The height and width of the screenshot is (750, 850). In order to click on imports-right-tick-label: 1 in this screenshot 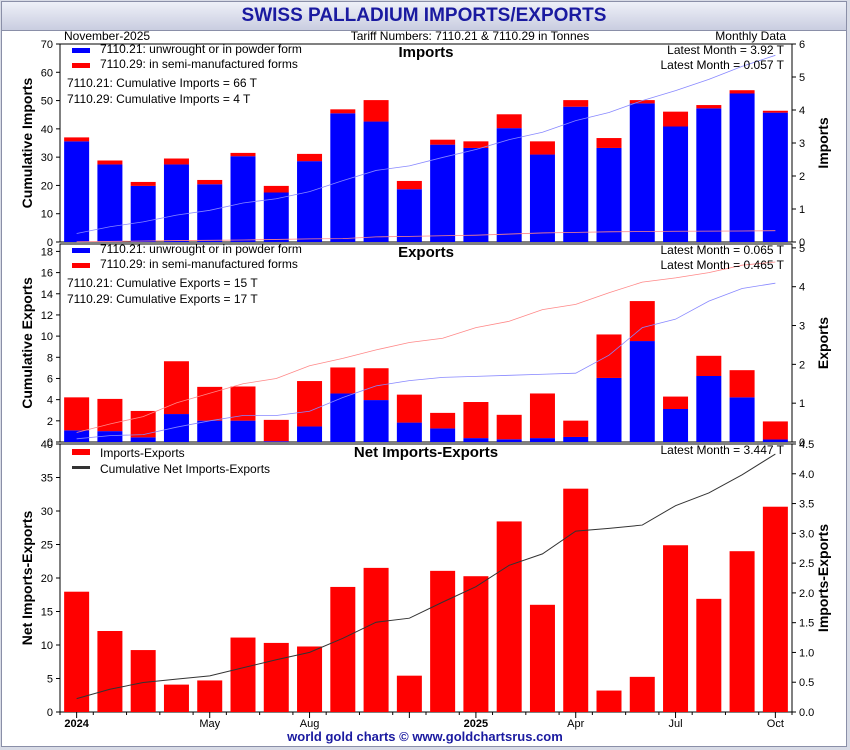, I will do `click(802, 210)`.